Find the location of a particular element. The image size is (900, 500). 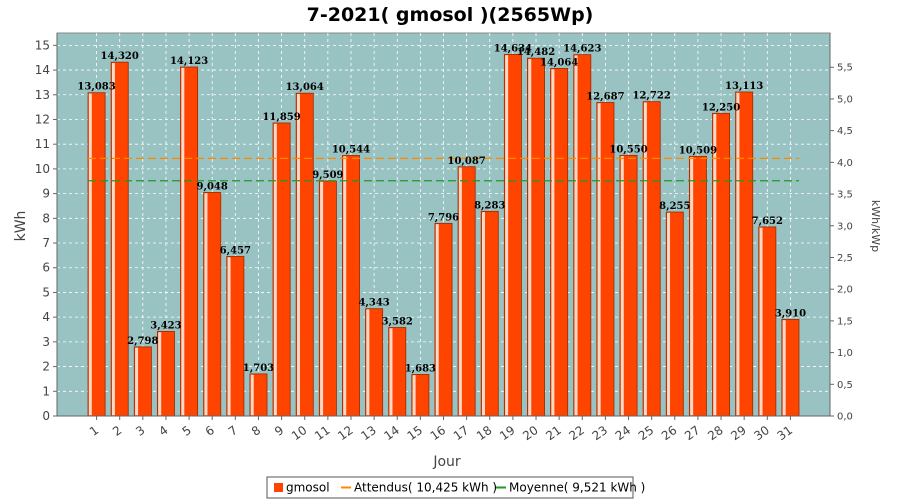

y2-tick-label: 0,0 is located at coordinates (845, 417).